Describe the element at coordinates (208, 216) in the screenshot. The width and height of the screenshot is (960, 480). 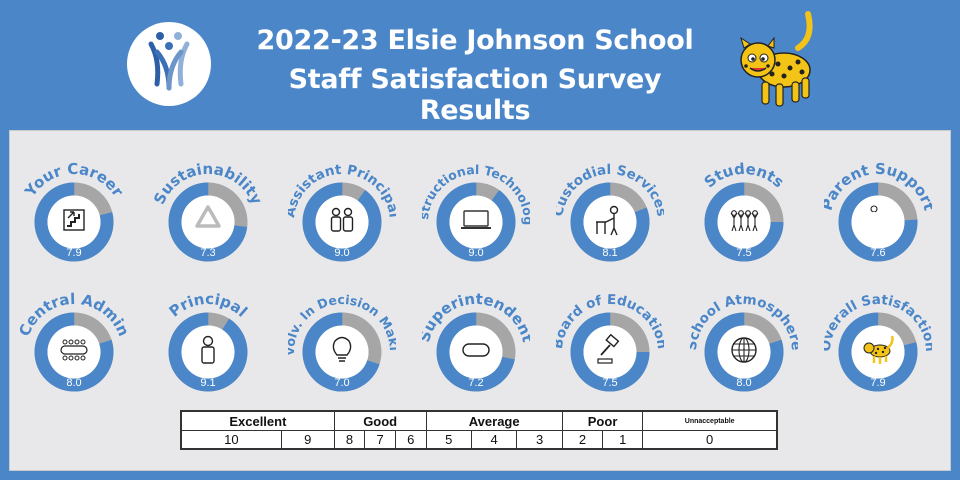
I see `recycle-icon` at that location.